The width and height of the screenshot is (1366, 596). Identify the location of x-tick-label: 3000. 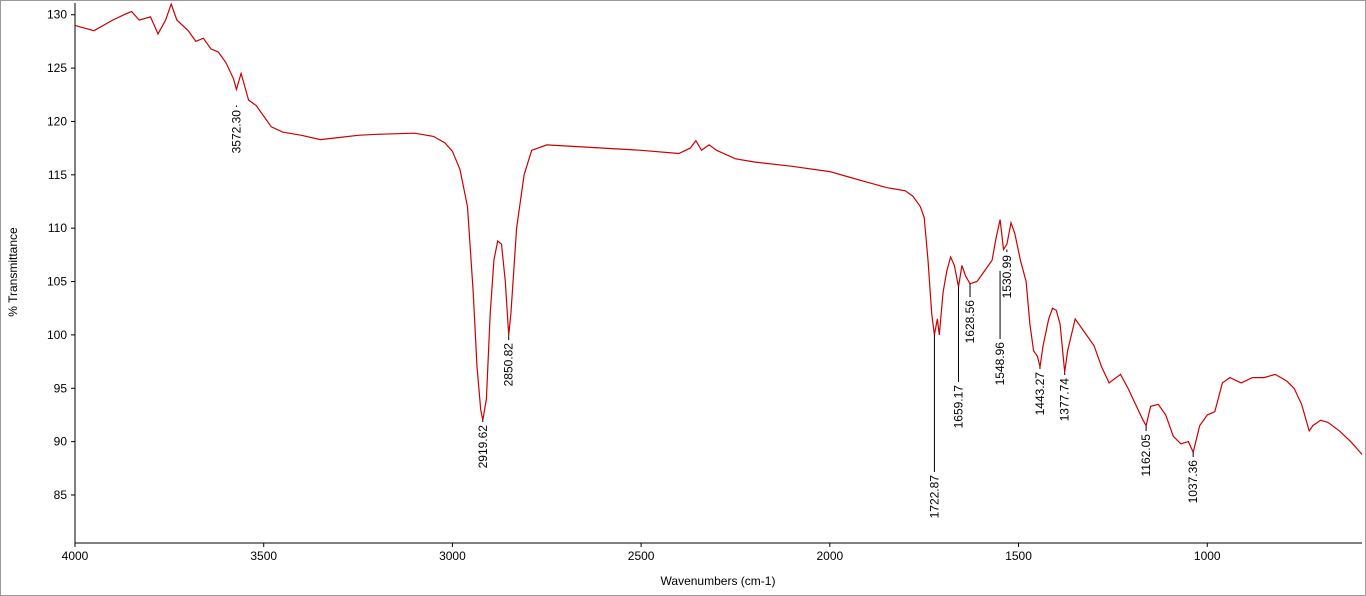
(452, 556).